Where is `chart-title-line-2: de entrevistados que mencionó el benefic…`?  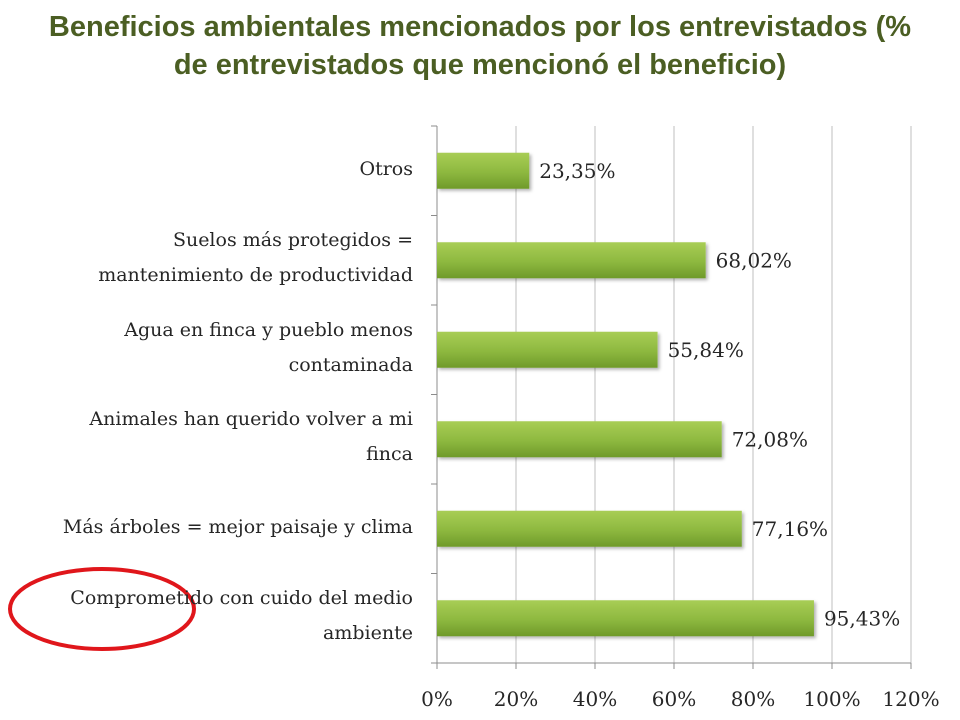
chart-title-line-2: de entrevistados que mencionó el benefic… is located at coordinates (480, 65).